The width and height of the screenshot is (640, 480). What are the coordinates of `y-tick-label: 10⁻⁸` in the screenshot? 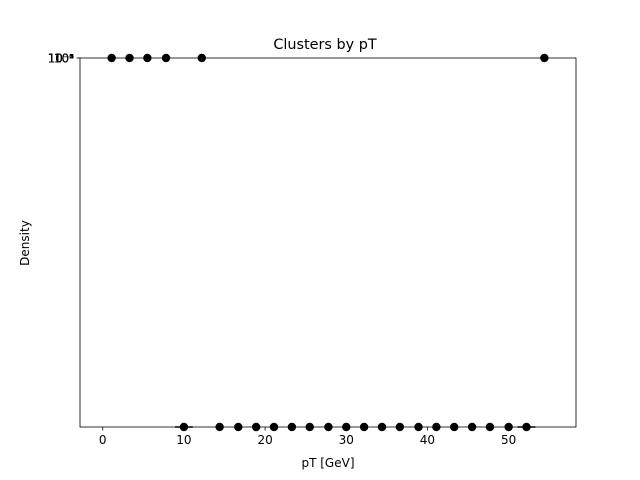 It's located at (61, 59).